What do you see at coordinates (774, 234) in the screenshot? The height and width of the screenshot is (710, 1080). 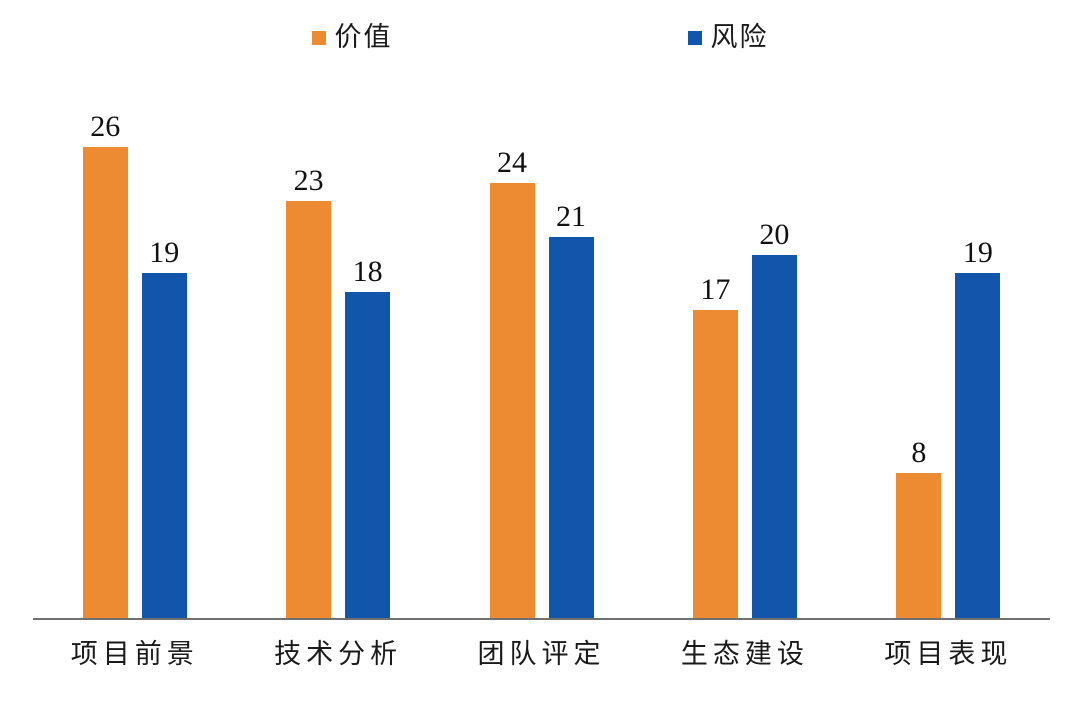 I see `bar-value-label: 20` at bounding box center [774, 234].